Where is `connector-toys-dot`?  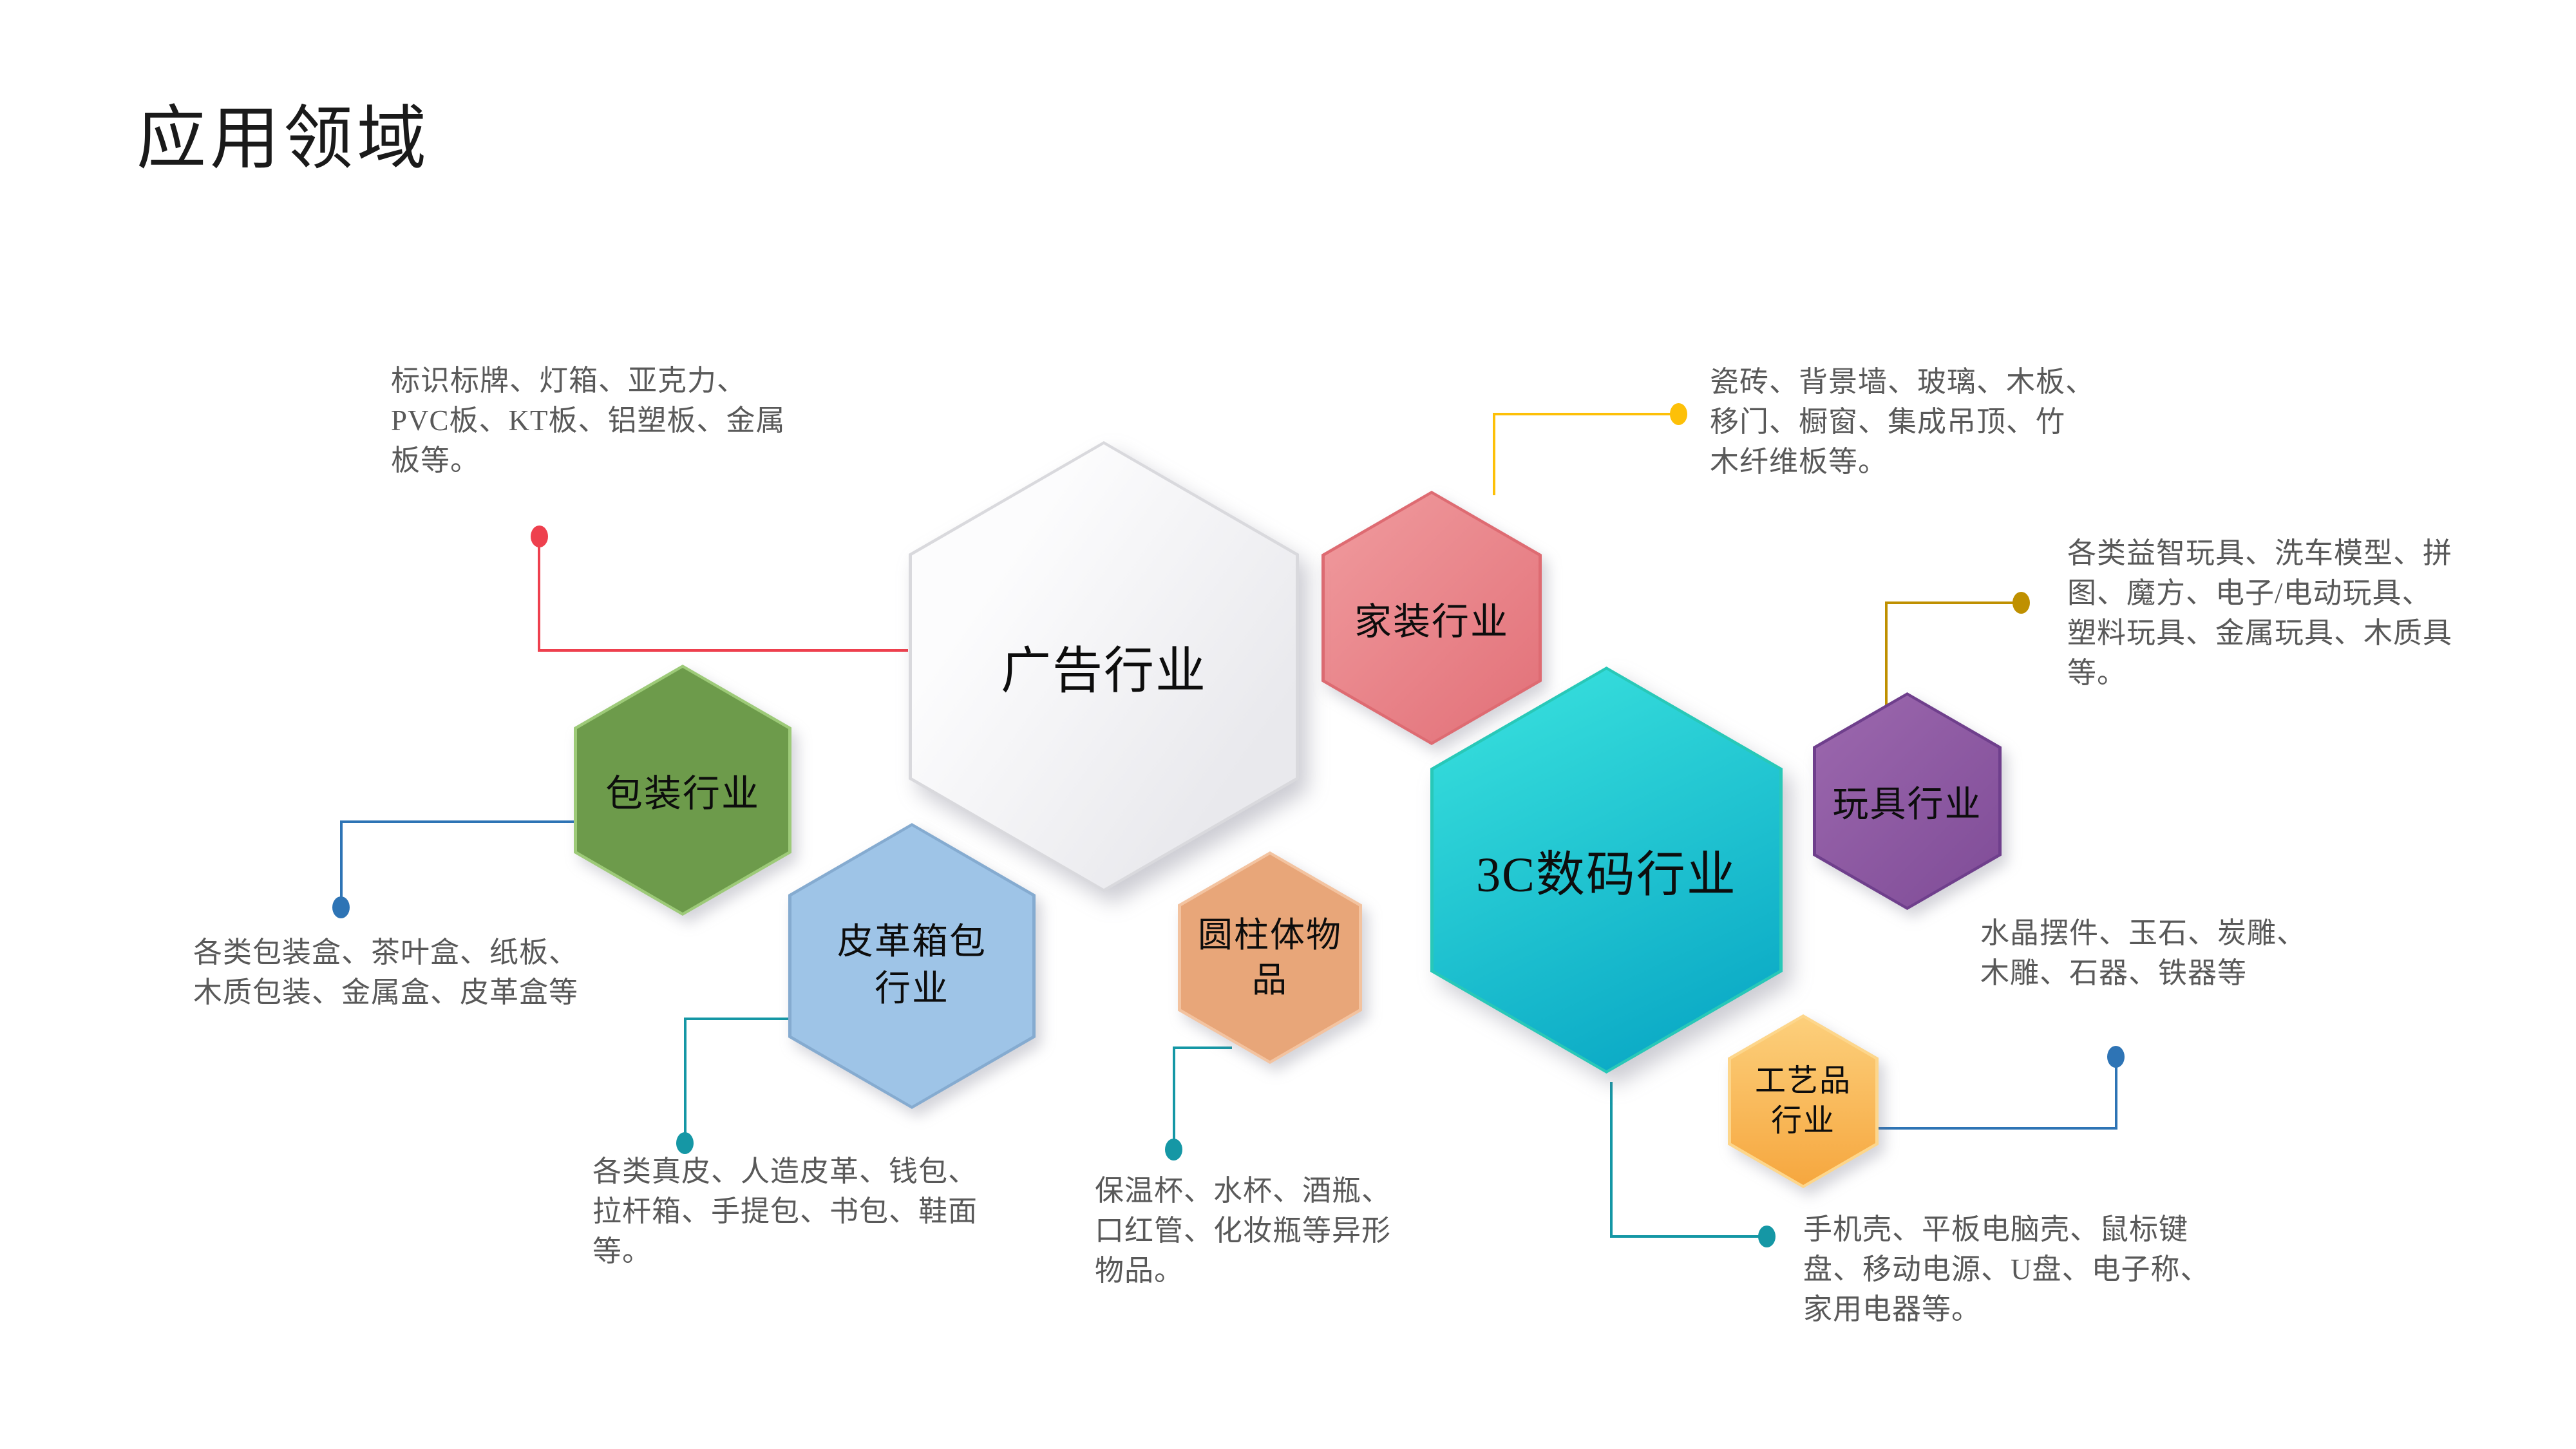 connector-toys-dot is located at coordinates (2021, 603).